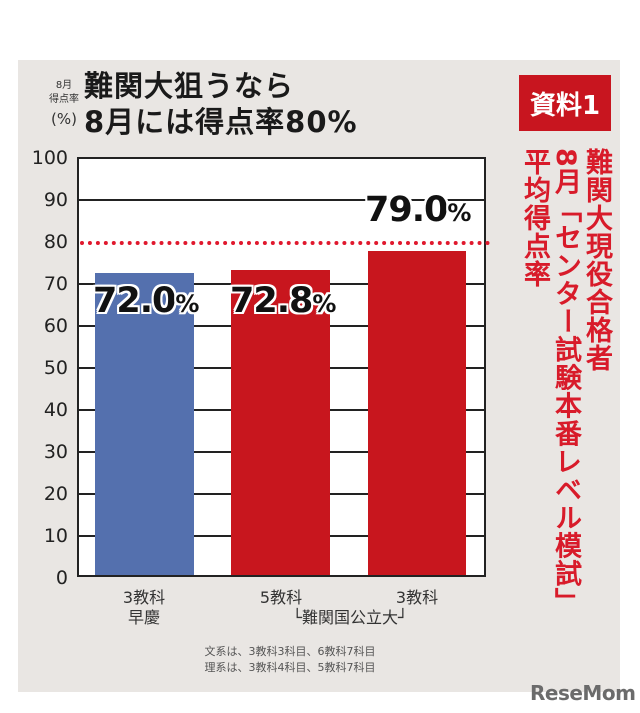 The height and width of the screenshot is (713, 640). Describe the element at coordinates (49, 158) in the screenshot. I see `y-tick: 100` at that location.